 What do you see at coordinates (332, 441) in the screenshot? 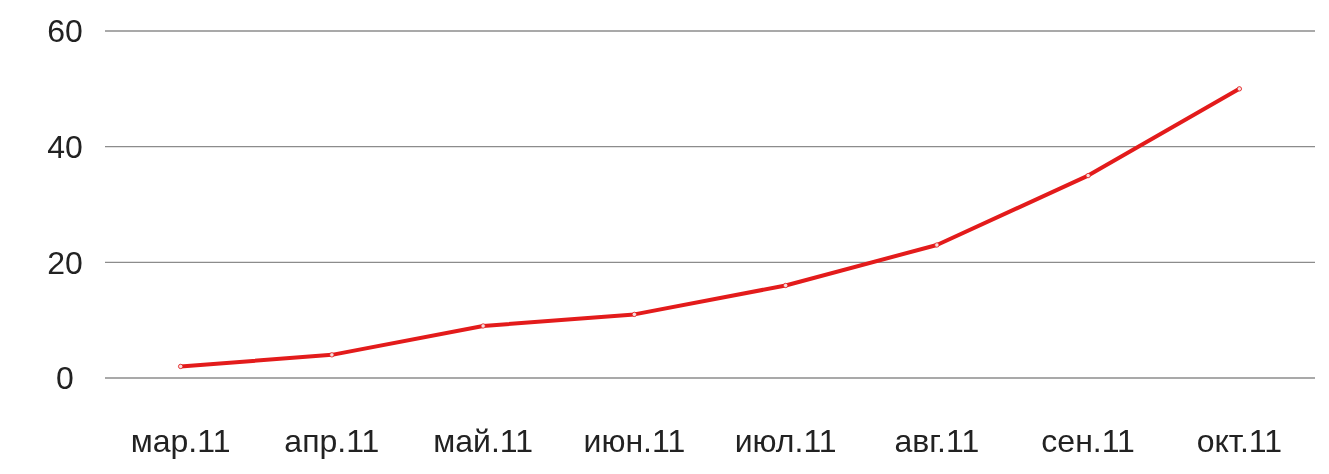
I see `x-tick-label: апр.11` at bounding box center [332, 441].